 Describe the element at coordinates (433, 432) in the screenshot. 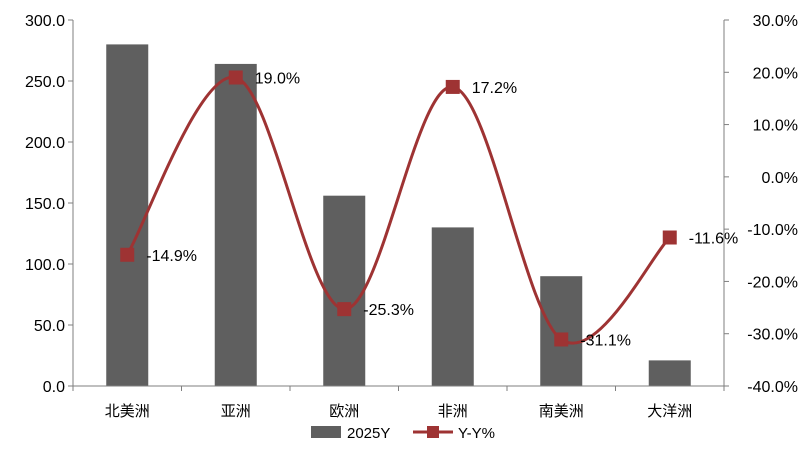

I see `legend-line-marker` at that location.